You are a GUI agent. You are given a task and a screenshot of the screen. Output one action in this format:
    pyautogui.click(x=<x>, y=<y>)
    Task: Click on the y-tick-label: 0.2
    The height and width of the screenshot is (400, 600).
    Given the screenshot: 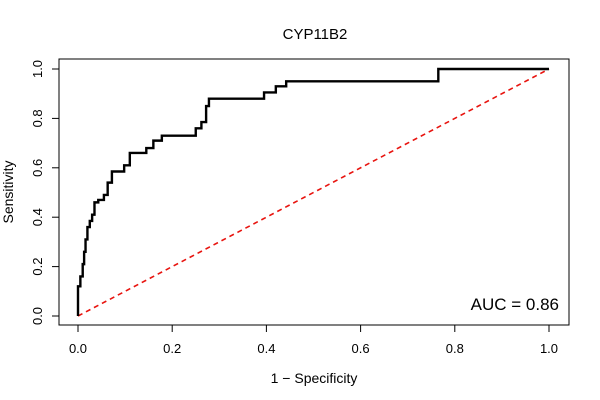 What is the action you would take?
    pyautogui.click(x=37, y=267)
    